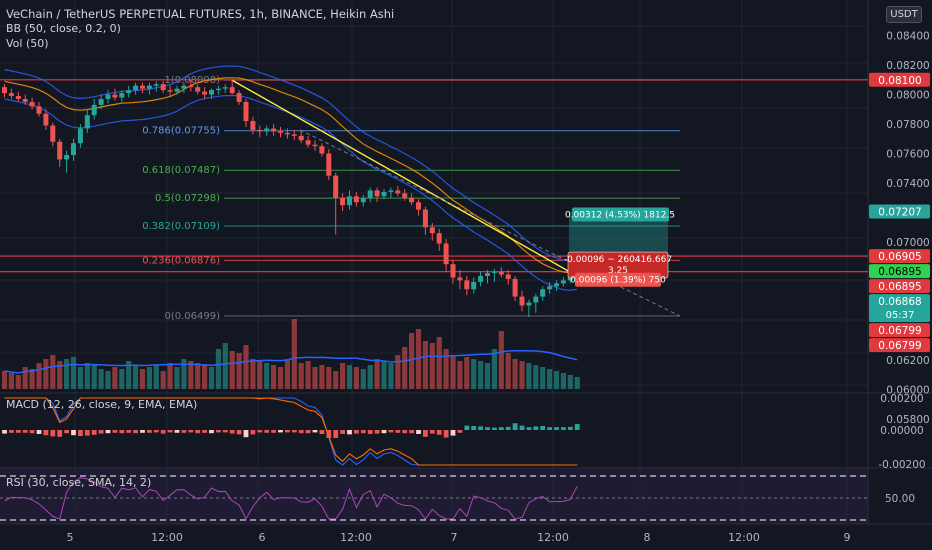 This screenshot has width=932, height=550. What do you see at coordinates (900, 315) in the screenshot?
I see `price-tag-countdown: 05:37` at bounding box center [900, 315].